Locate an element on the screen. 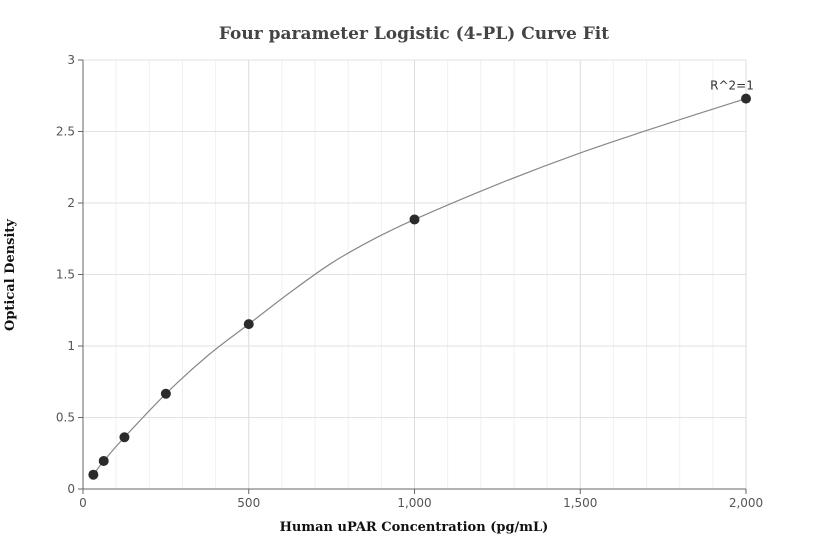 The height and width of the screenshot is (560, 829). x-axis-title: Human uPAR Concentration (pg/mL) is located at coordinates (414, 527).